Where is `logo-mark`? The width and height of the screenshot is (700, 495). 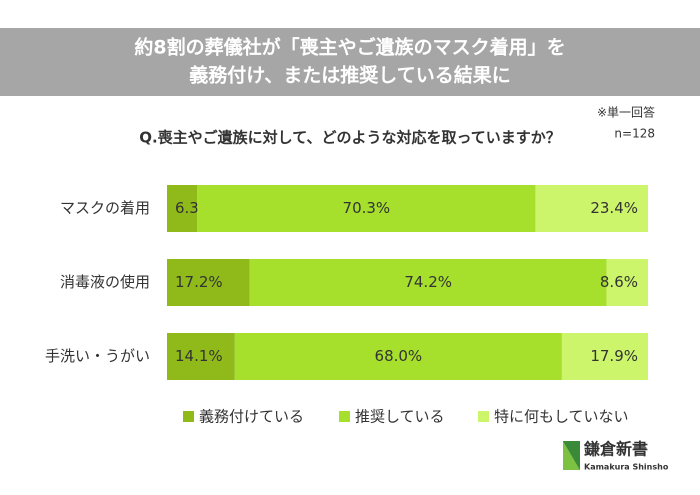
logo-mark is located at coordinates (571, 455).